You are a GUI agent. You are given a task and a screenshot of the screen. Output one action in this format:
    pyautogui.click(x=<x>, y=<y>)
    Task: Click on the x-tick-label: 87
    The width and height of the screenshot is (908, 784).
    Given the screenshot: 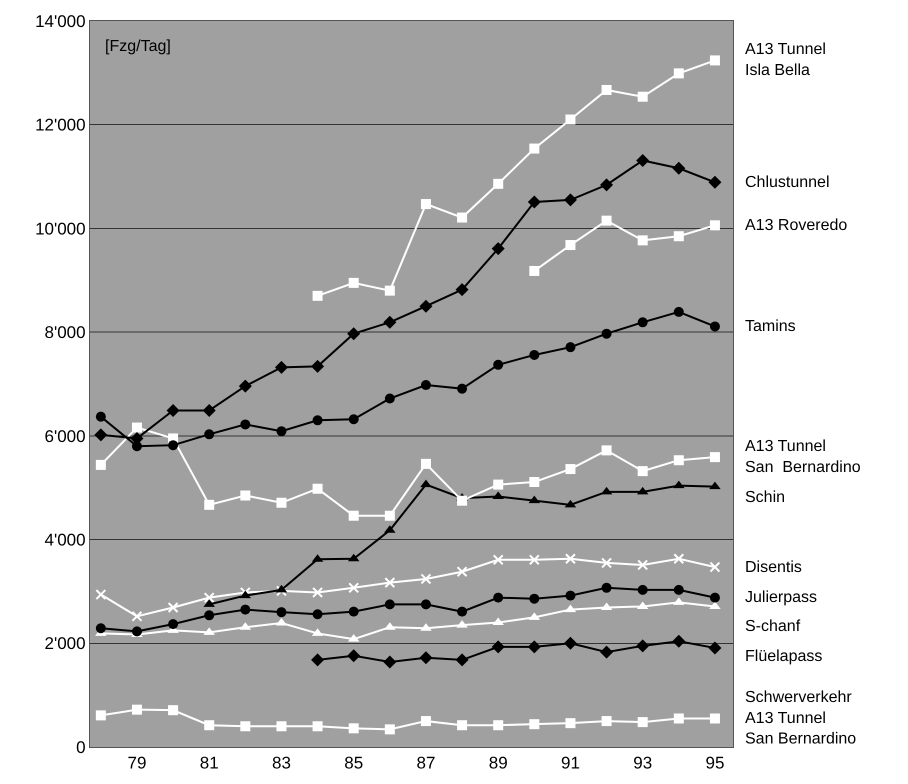 What is the action you would take?
    pyautogui.click(x=426, y=762)
    